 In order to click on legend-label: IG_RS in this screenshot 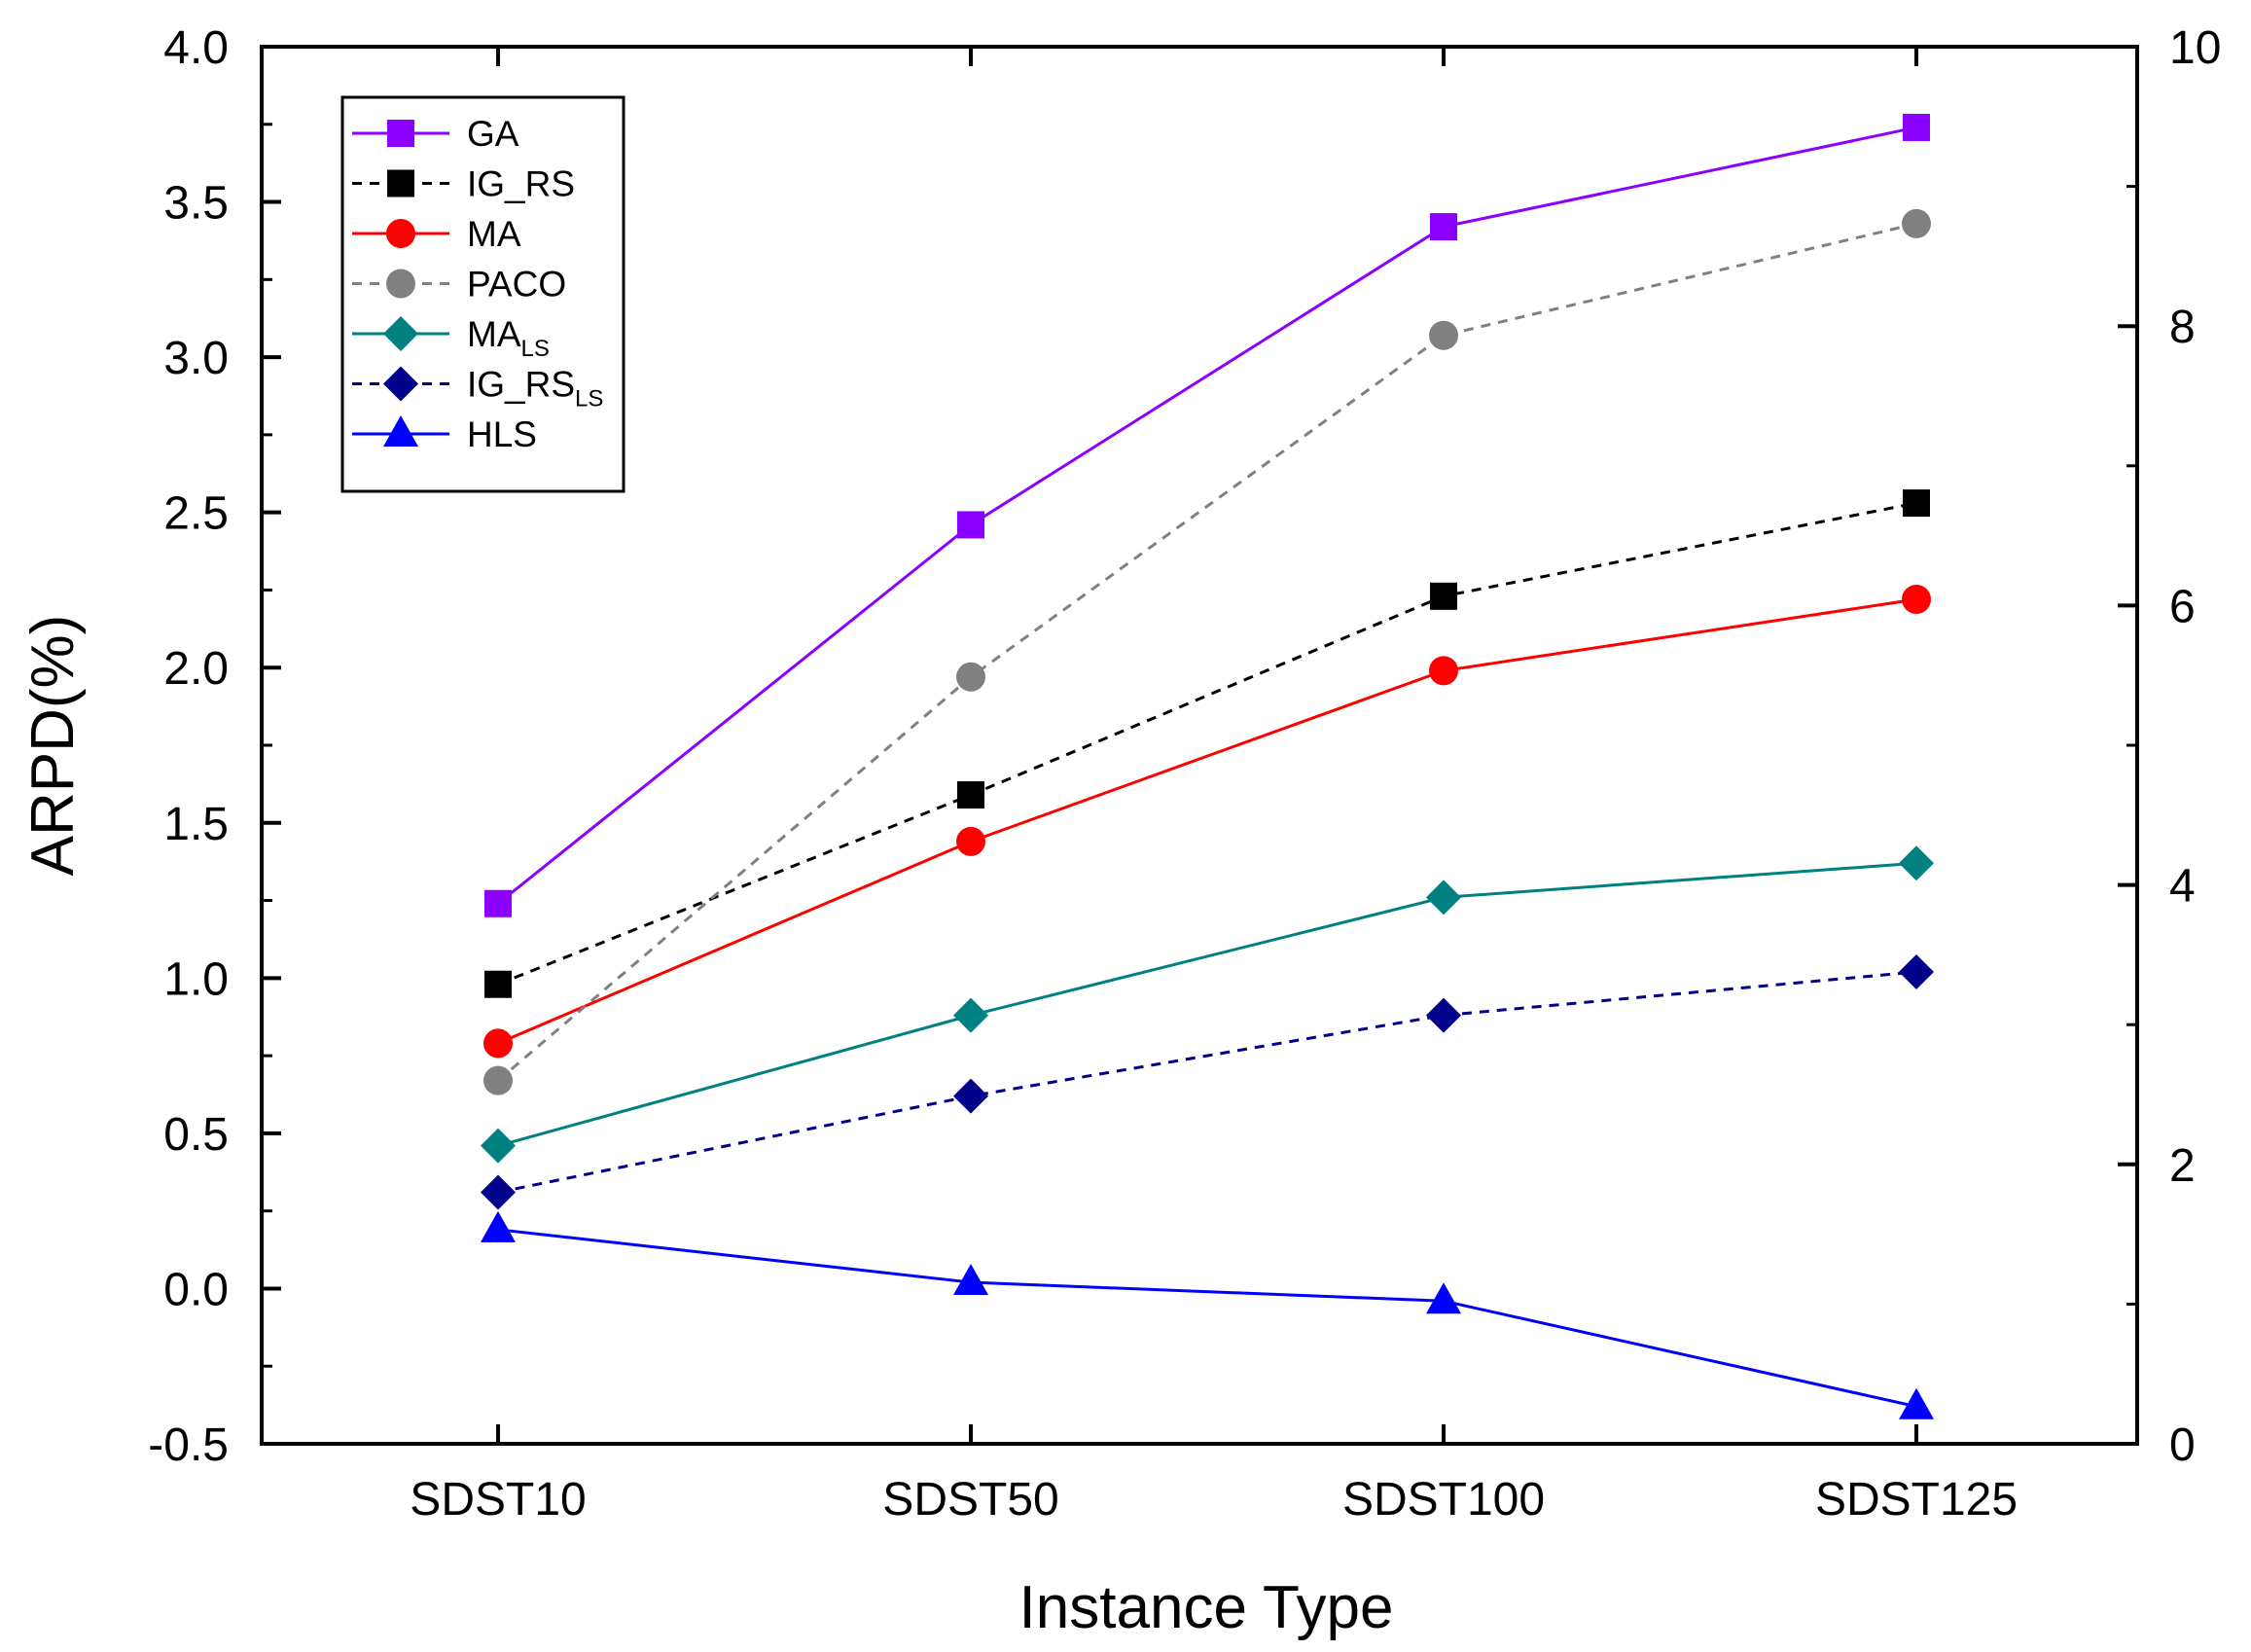, I will do `click(521, 184)`.